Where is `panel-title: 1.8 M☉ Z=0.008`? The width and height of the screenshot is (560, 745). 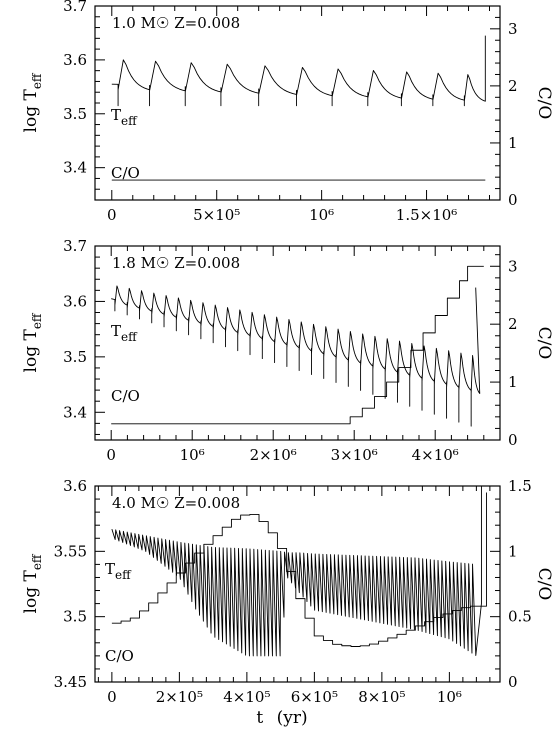 panel-title: 1.8 M☉ Z=0.008 is located at coordinates (176, 263).